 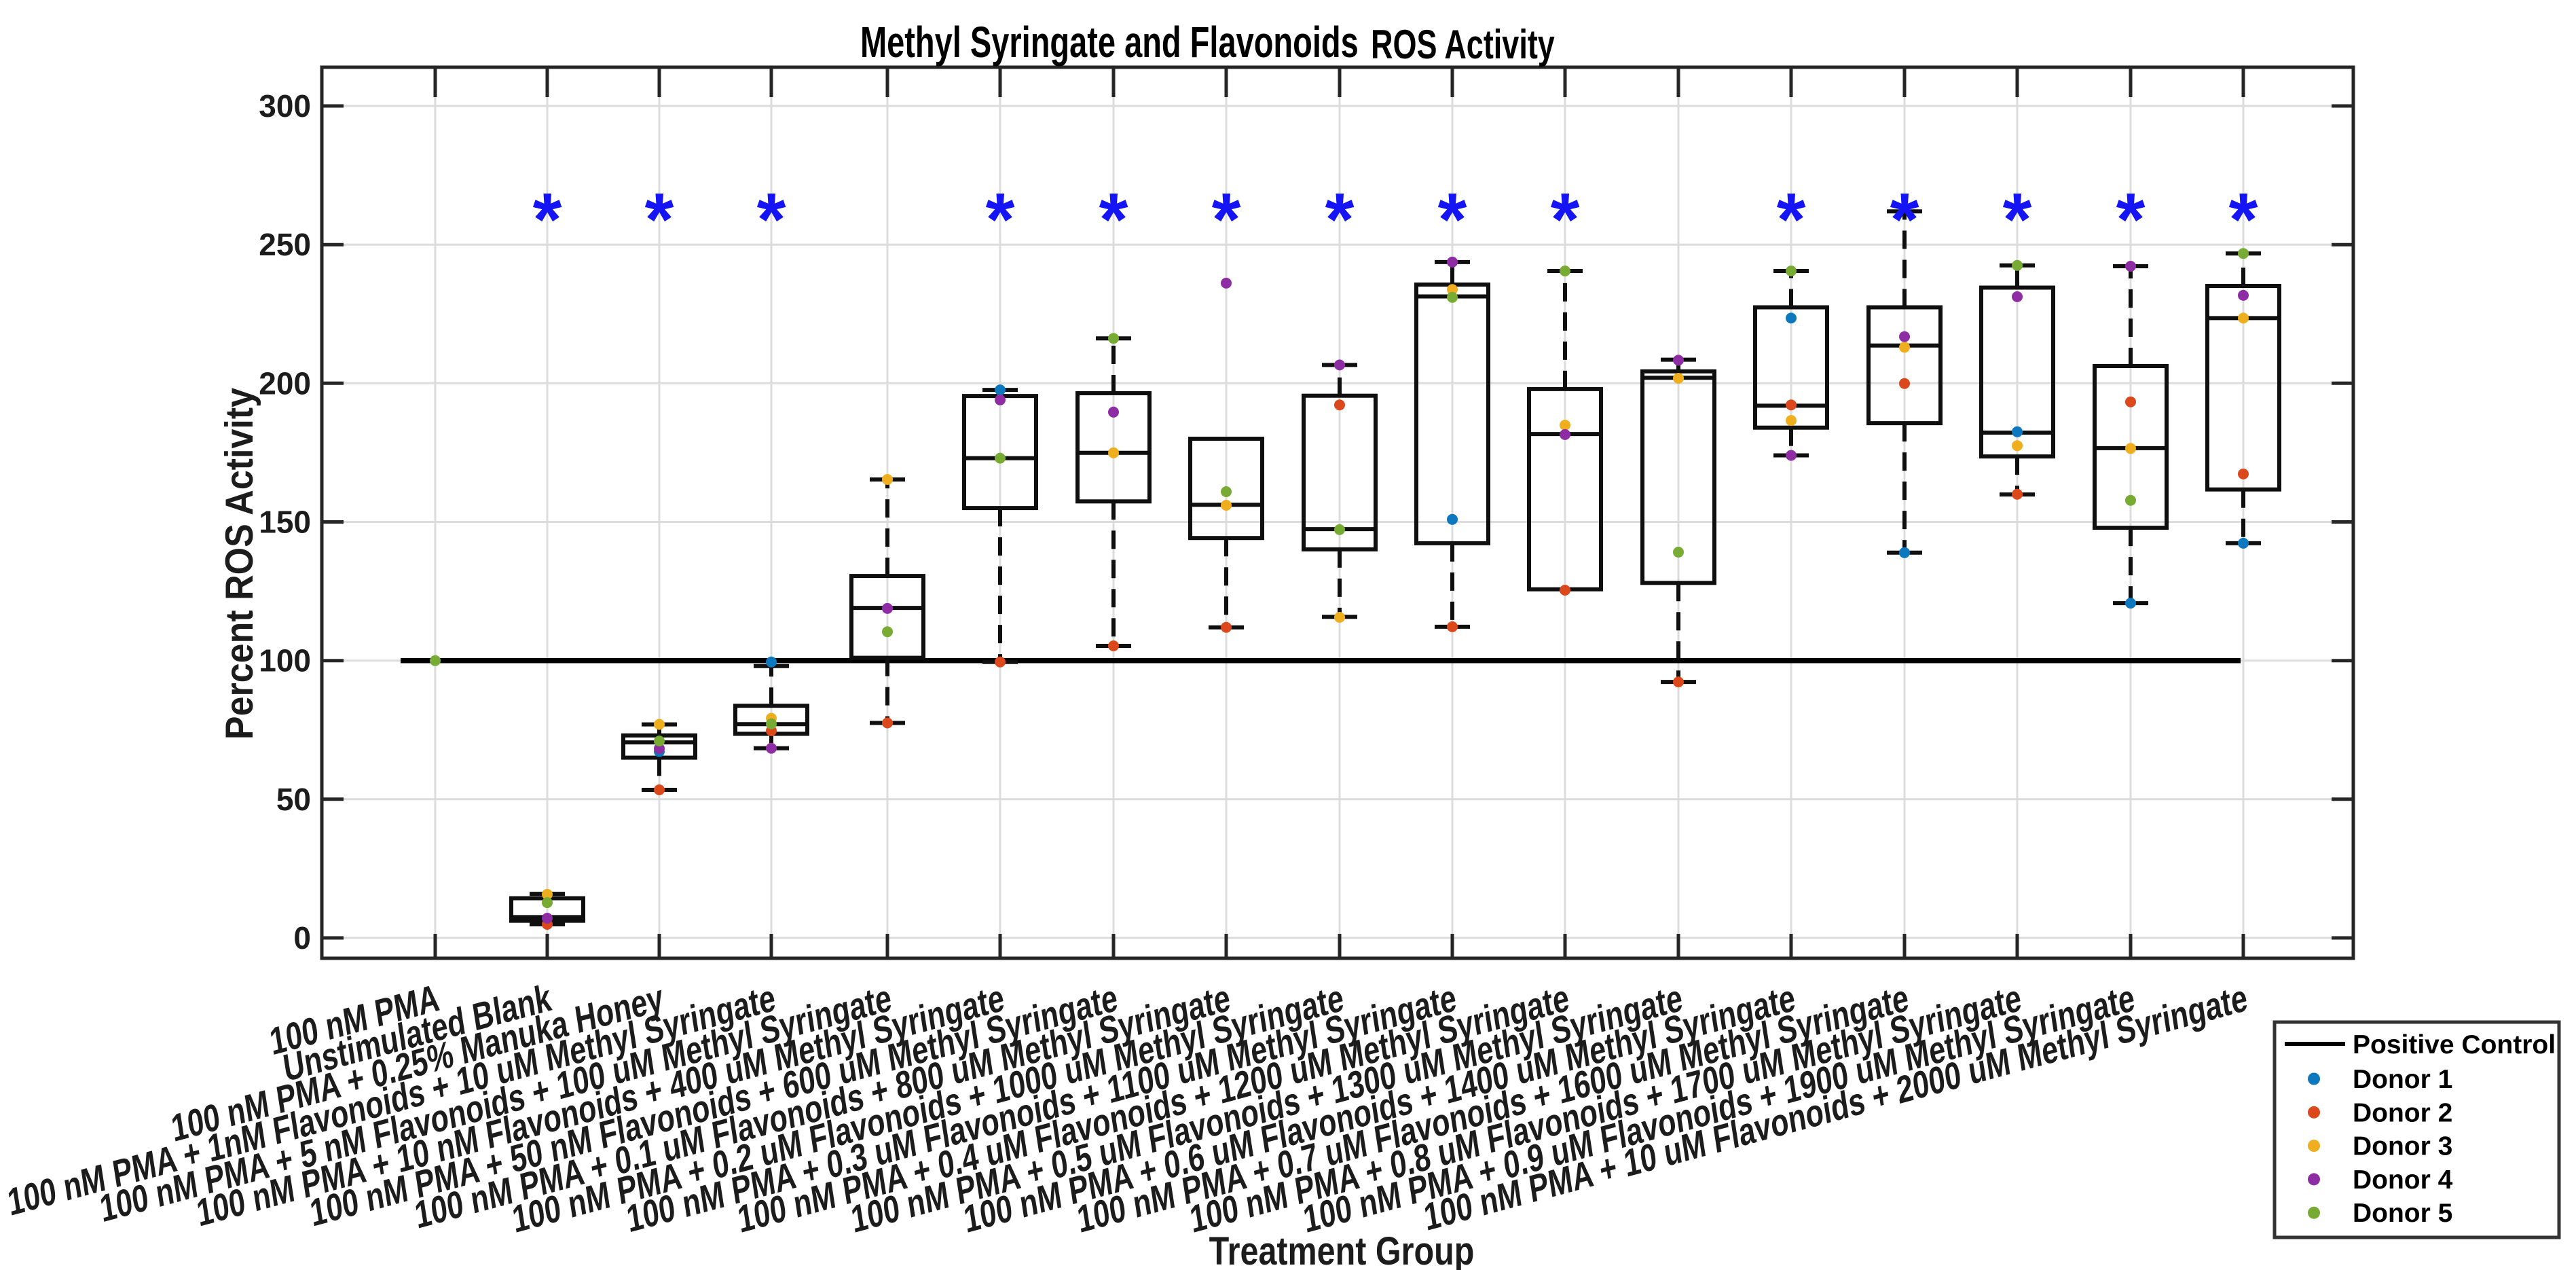 I want to click on svg-text: 0, so click(x=302, y=938).